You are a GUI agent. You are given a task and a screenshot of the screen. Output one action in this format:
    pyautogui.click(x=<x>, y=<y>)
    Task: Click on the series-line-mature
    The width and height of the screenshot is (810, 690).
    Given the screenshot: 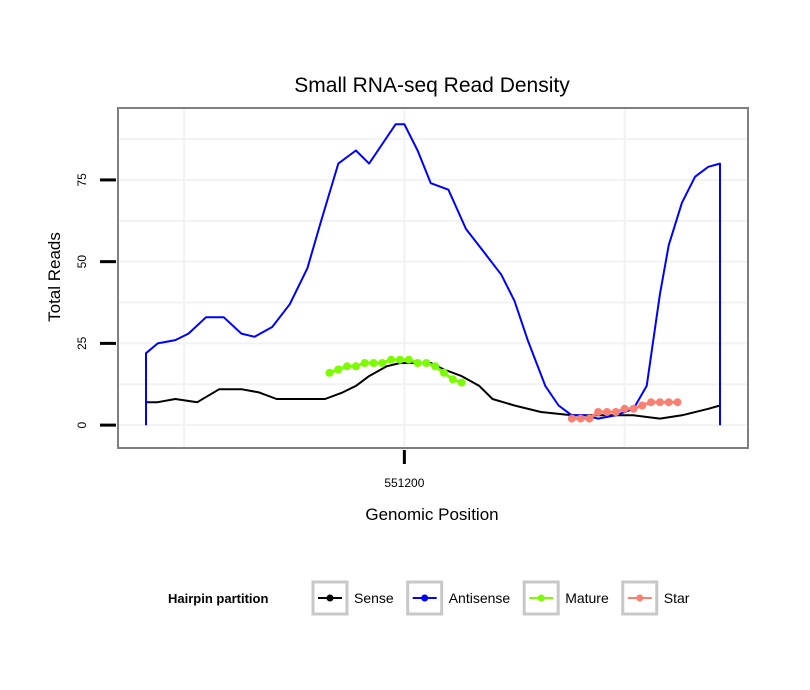 What is the action you would take?
    pyautogui.click(x=395, y=371)
    